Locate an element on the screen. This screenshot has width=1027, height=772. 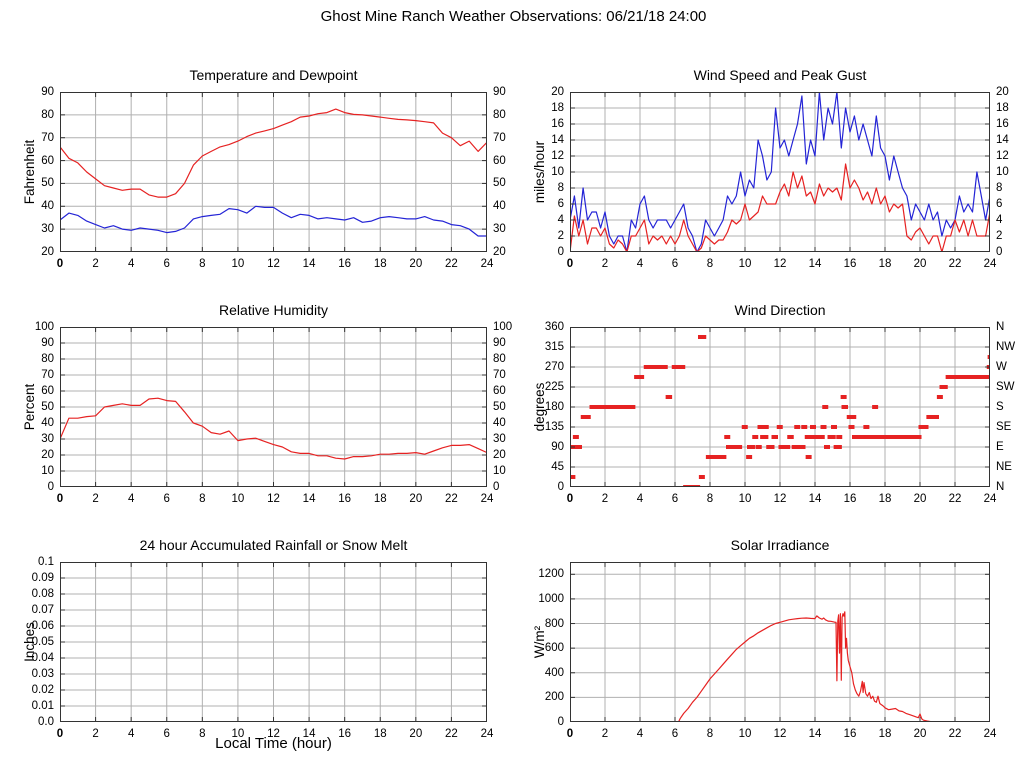
chart-title-wind-speed: Wind Speed and Peak Gust is located at coordinates (780, 75).